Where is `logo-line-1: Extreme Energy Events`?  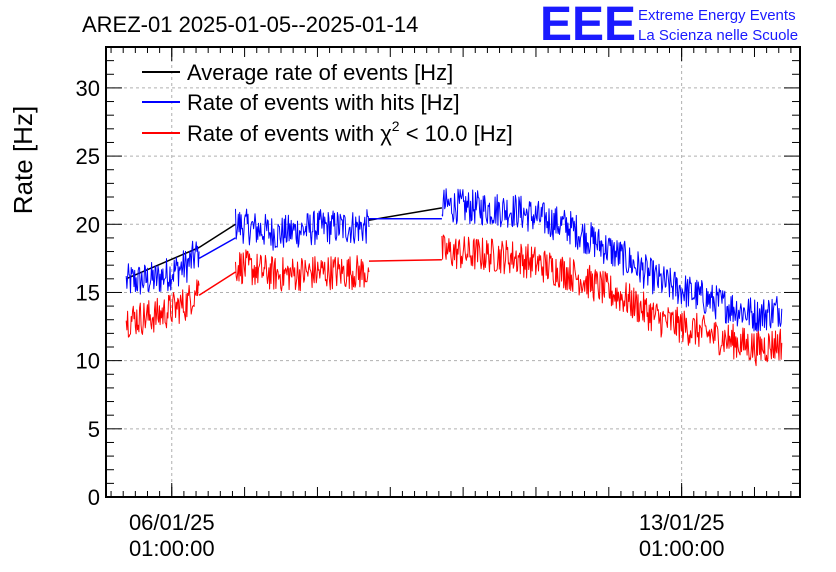
logo-line-1: Extreme Energy Events is located at coordinates (717, 15).